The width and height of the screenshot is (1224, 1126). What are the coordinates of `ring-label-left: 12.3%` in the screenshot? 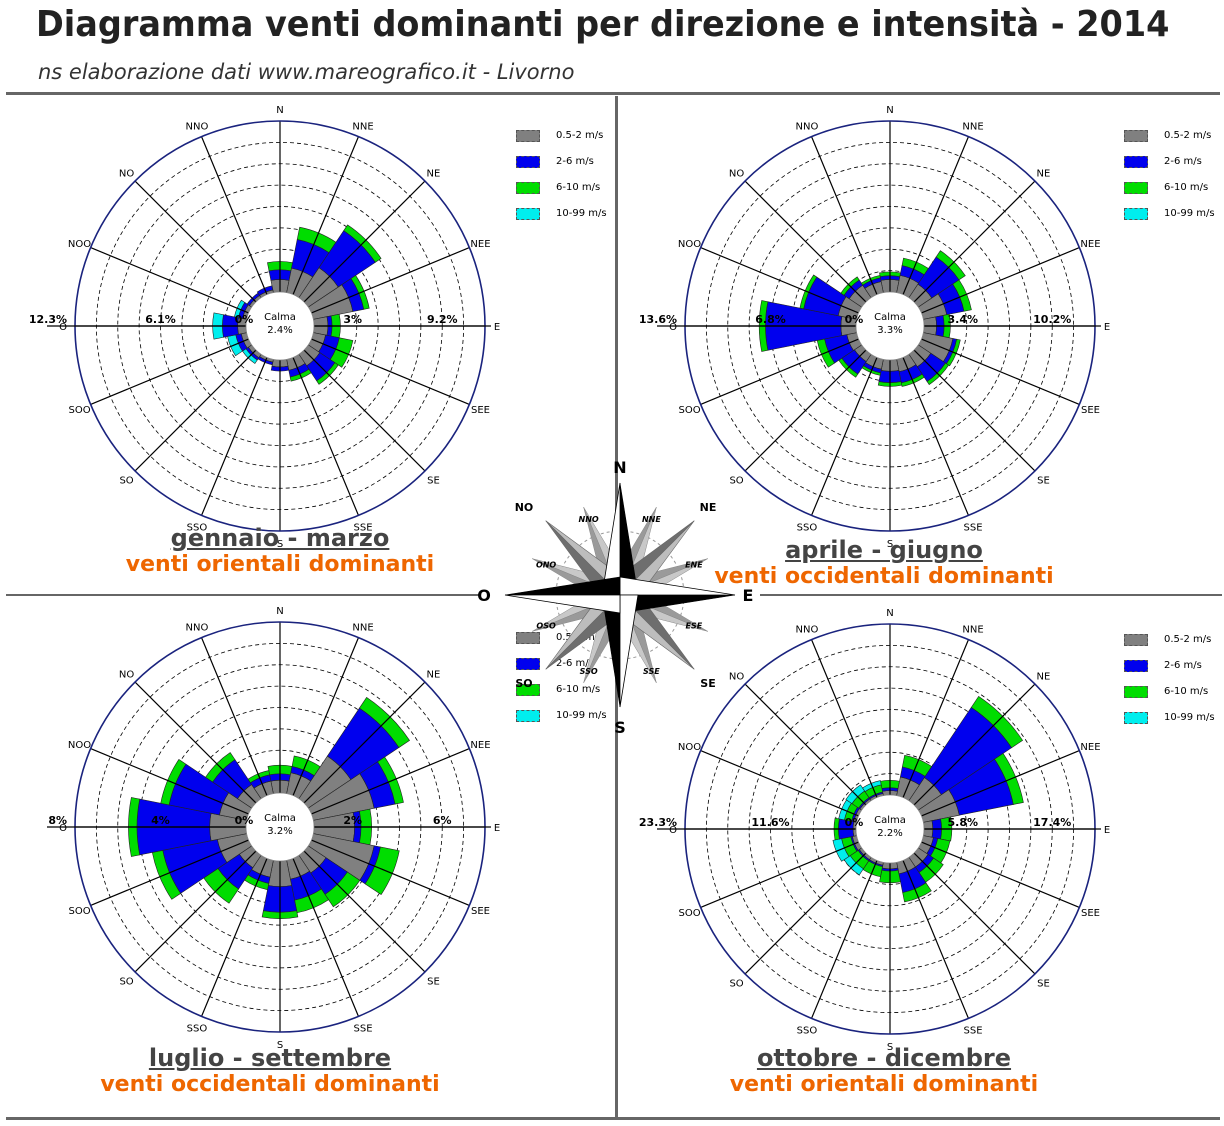 It's located at (48, 319).